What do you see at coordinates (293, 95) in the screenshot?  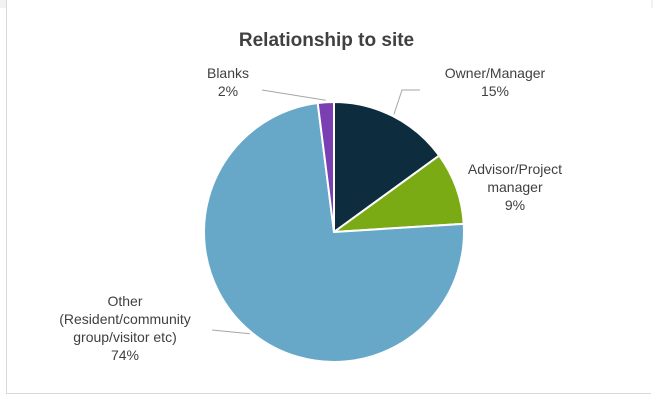 I see `leader-line-blanks` at bounding box center [293, 95].